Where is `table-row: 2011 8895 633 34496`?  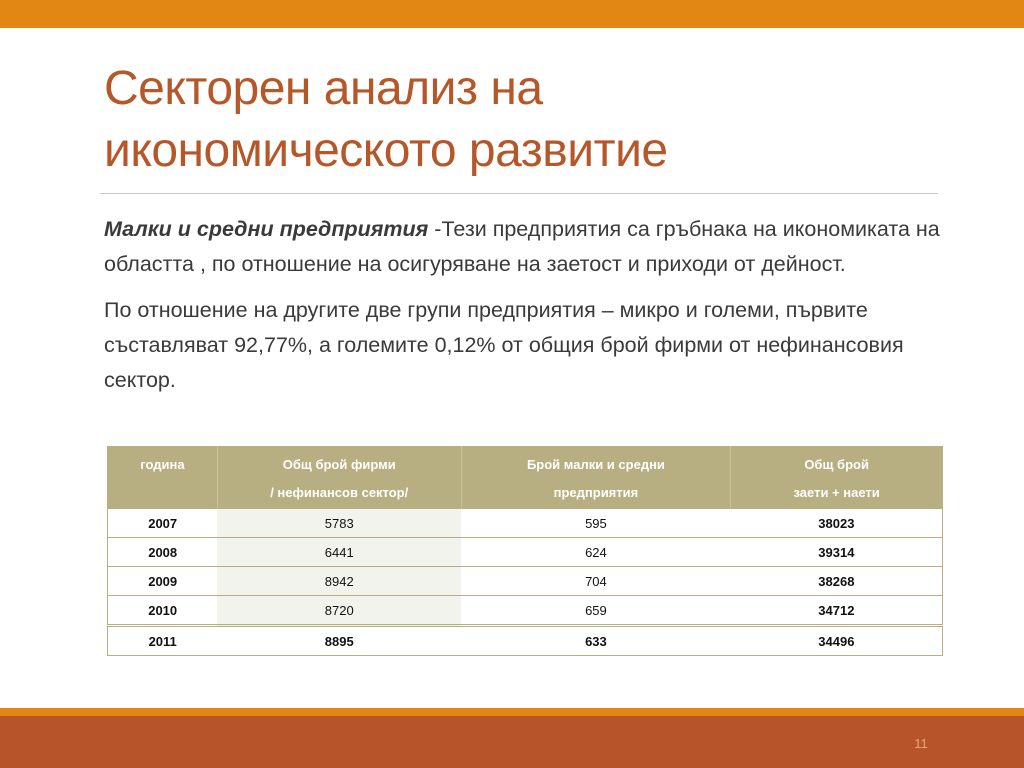
table-row: 2011 8895 633 34496 is located at coordinates (525, 640).